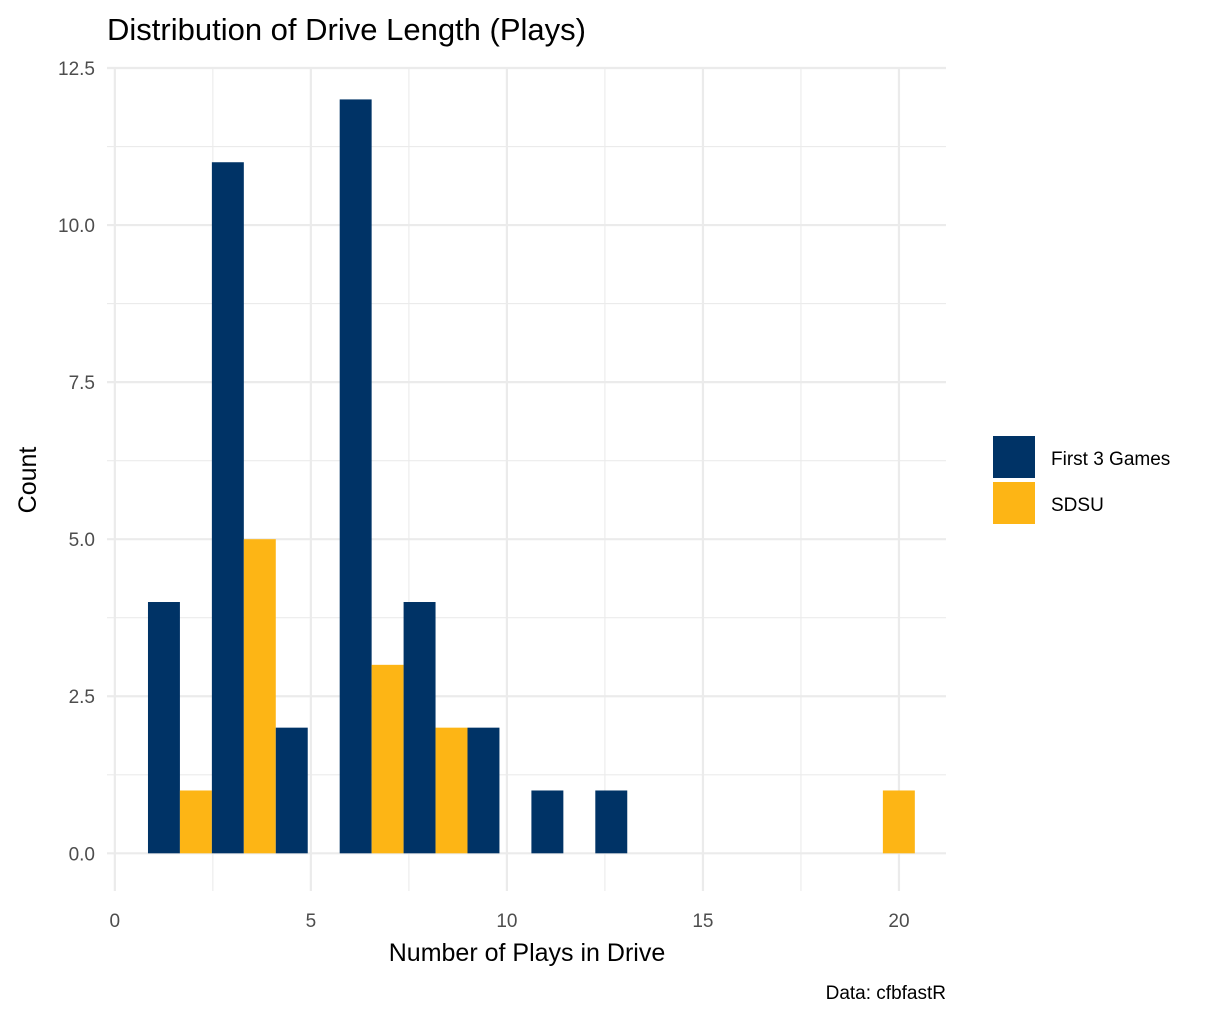 Image resolution: width=1228 pixels, height=1018 pixels. What do you see at coordinates (76, 462) in the screenshot?
I see `y-axis-ticks: 0.0 2.5 5.0 7.5 10.0 12.5` at bounding box center [76, 462].